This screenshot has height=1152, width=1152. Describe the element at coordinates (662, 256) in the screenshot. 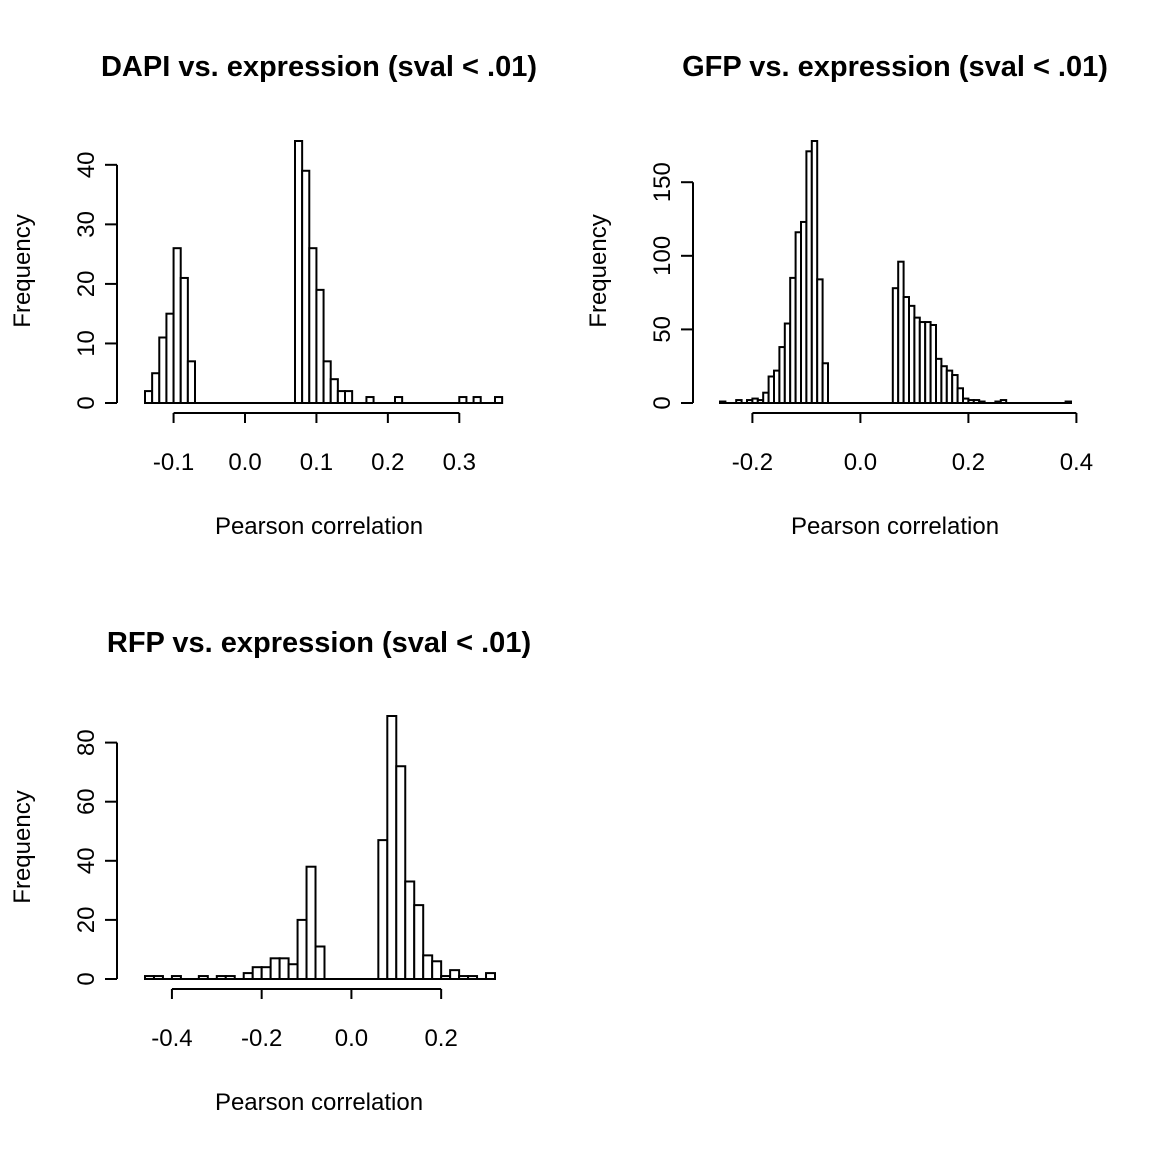

I see `y-tick-label: 100` at that location.